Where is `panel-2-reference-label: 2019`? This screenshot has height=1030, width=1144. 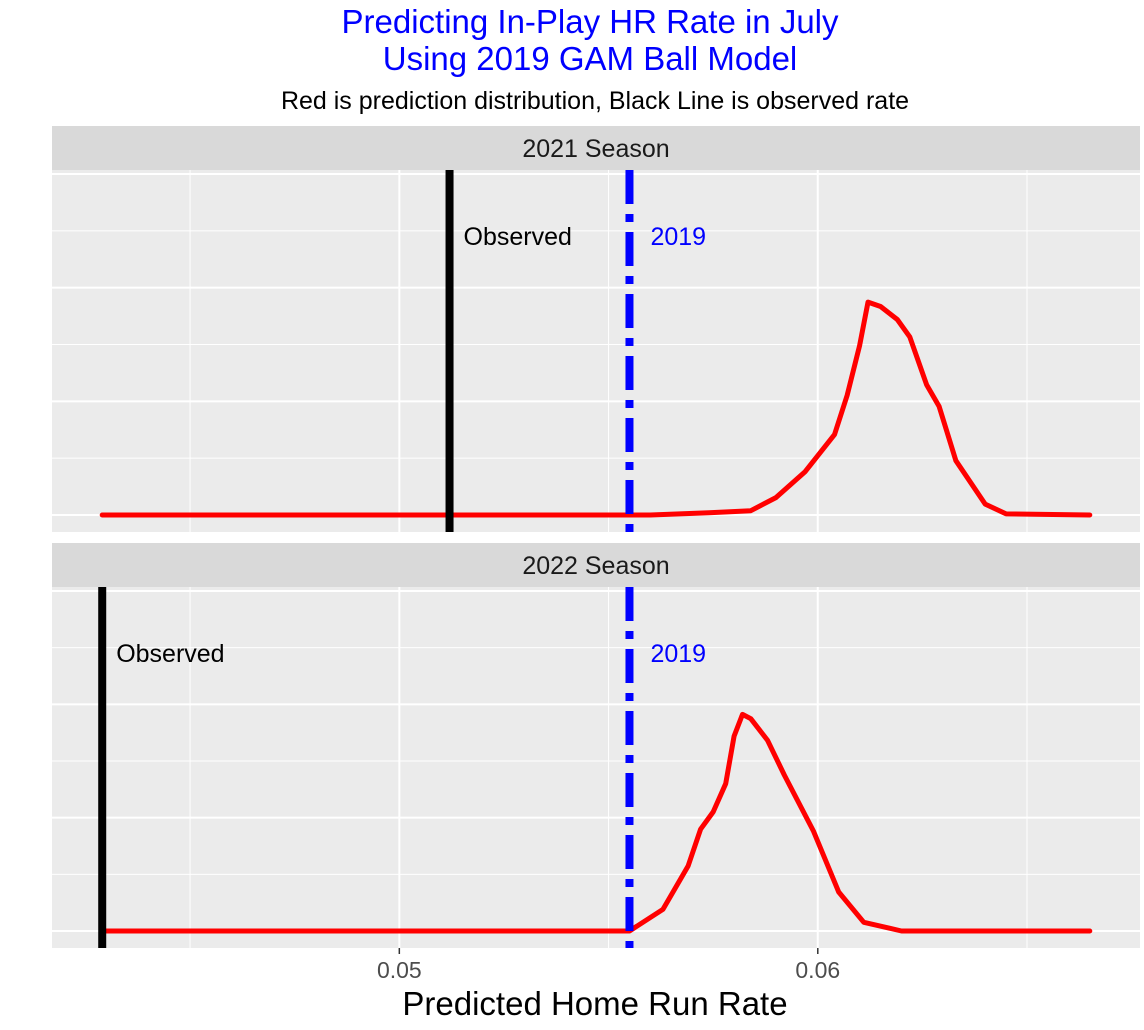
panel-2-reference-label: 2019 is located at coordinates (678, 654).